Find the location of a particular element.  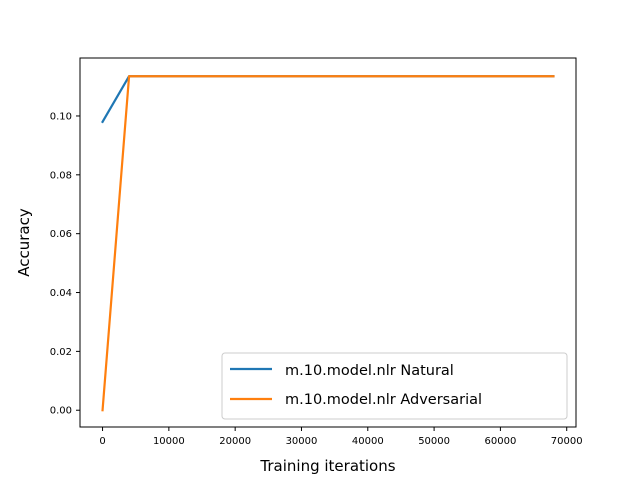

x-tick-label: 30000 is located at coordinates (302, 441).